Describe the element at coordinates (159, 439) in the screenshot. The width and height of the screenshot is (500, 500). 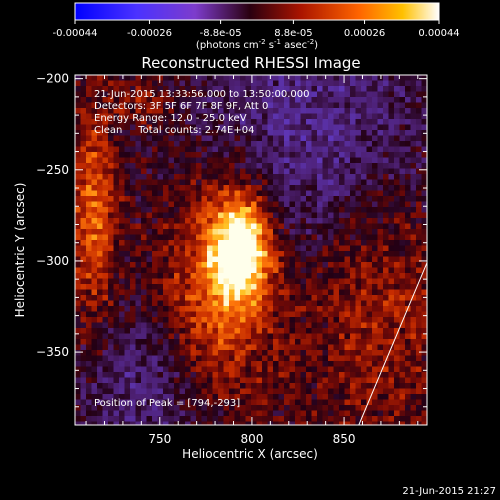
I see `x-tick-label: 750` at that location.